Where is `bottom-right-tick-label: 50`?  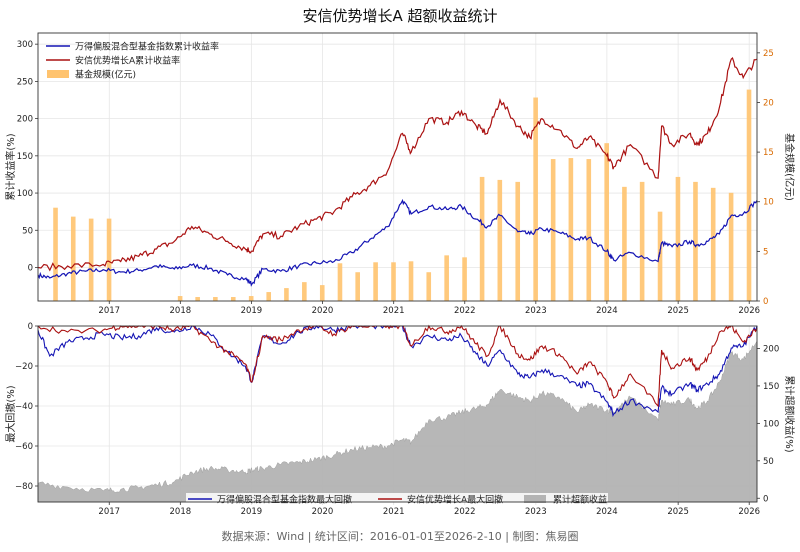 bottom-right-tick-label: 50 is located at coordinates (768, 462).